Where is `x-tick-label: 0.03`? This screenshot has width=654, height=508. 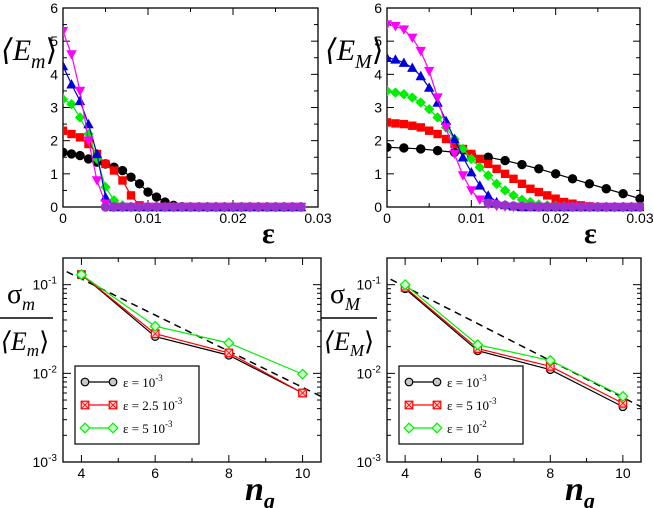 x-tick-label: 0.03 is located at coordinates (639, 218).